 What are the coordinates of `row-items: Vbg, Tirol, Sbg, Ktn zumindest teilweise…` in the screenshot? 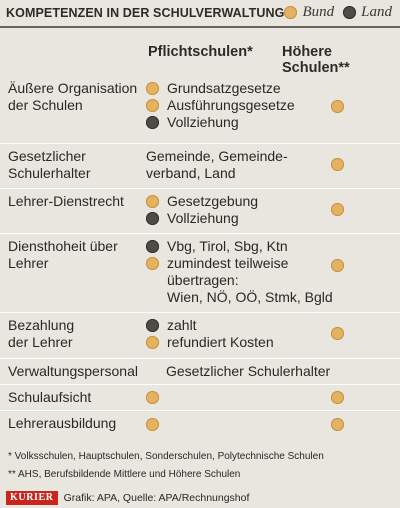 It's located at (241, 272).